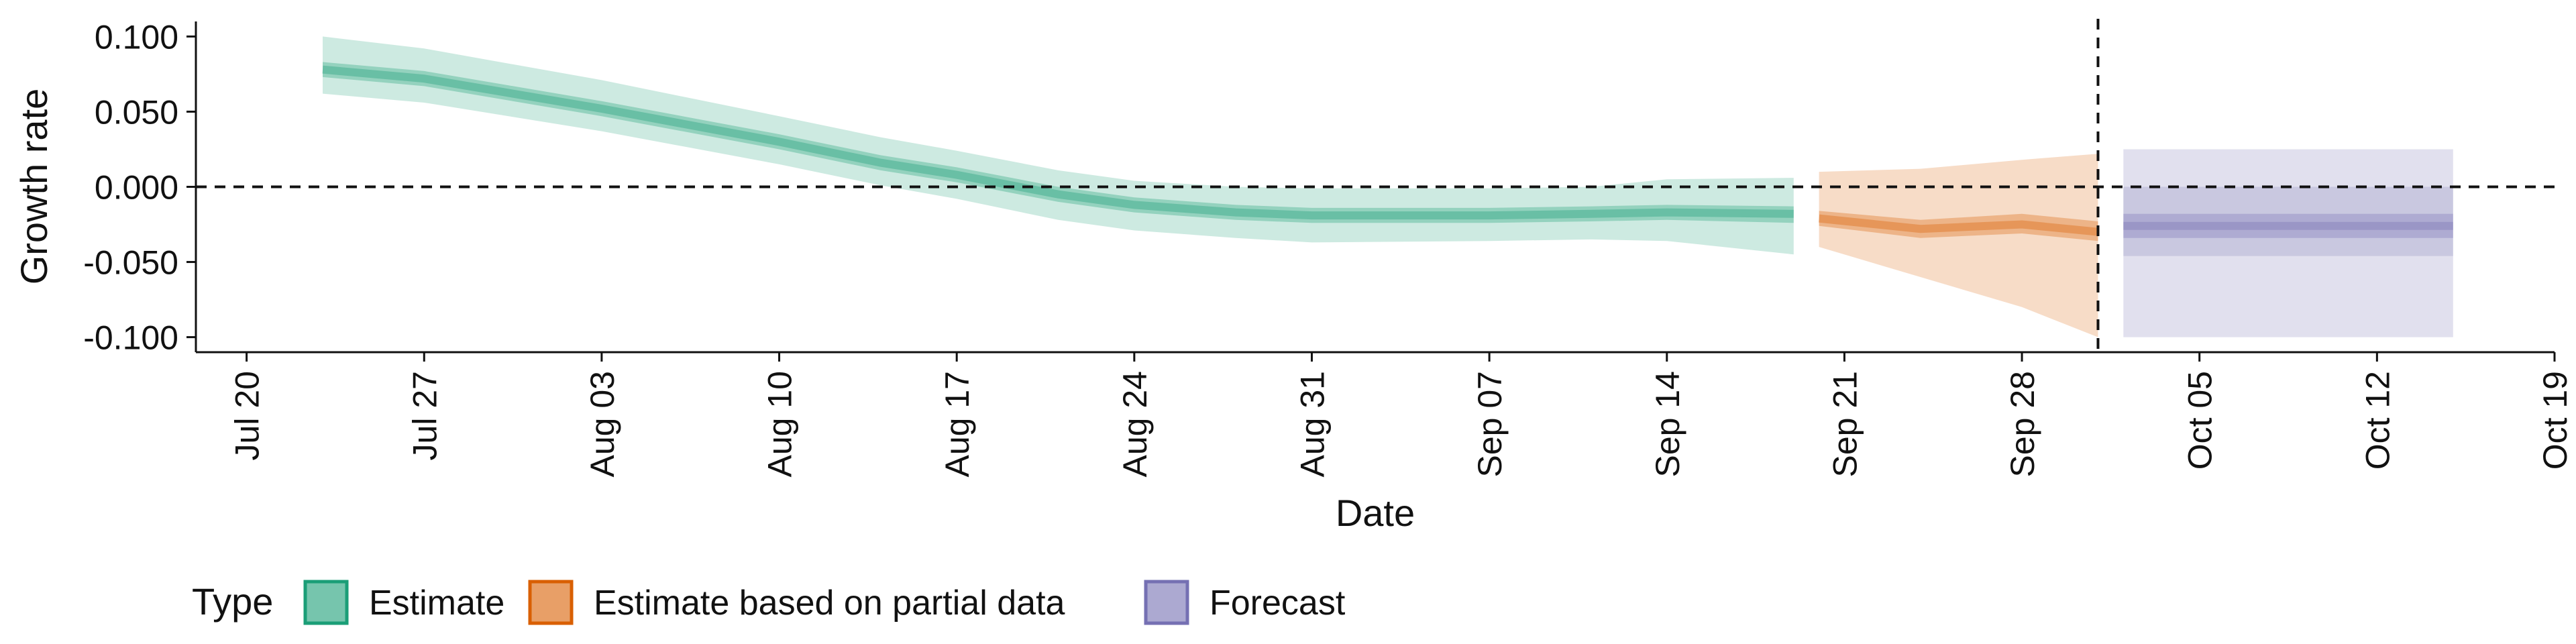  I want to click on legend-key-forecast, so click(1166, 602).